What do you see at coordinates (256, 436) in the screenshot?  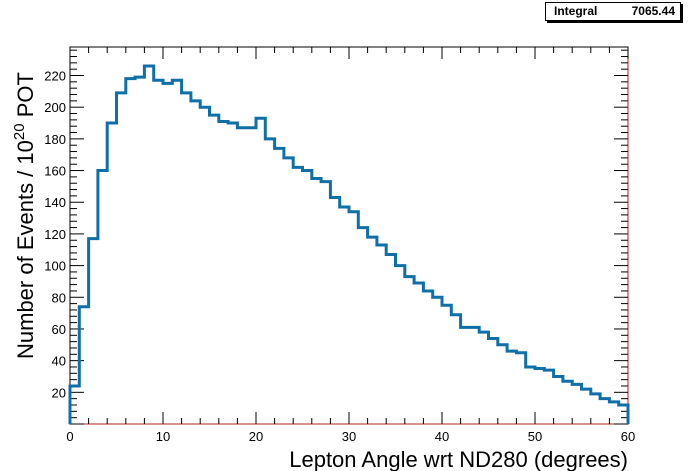 I see `x-tick-label: 20` at bounding box center [256, 436].